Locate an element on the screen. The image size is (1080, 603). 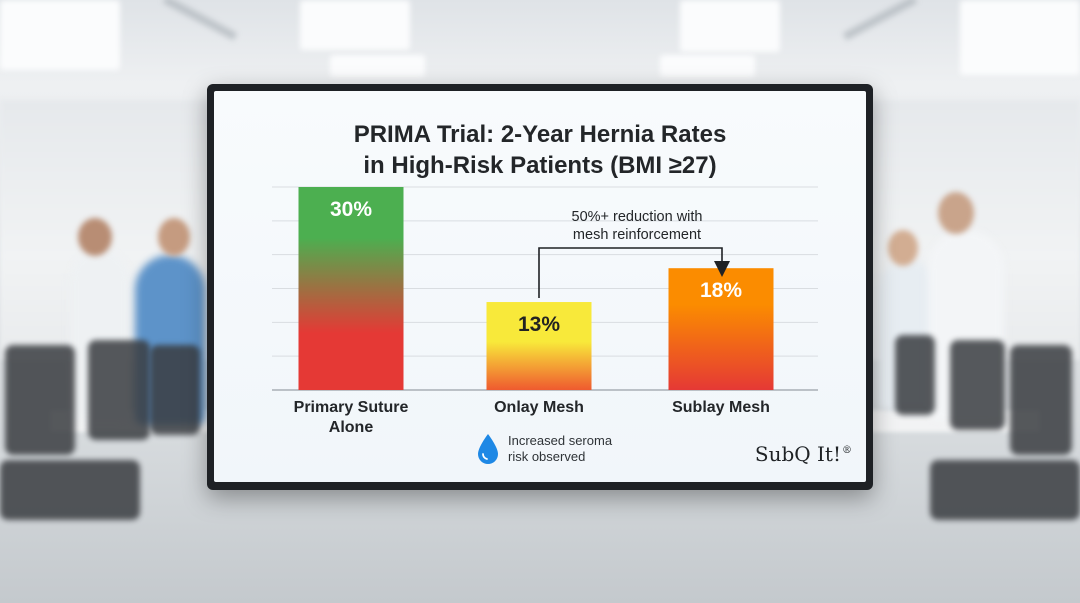
chart-title-line-1: PRIMA Trial: 2-Year Hernia Rates is located at coordinates (540, 134).